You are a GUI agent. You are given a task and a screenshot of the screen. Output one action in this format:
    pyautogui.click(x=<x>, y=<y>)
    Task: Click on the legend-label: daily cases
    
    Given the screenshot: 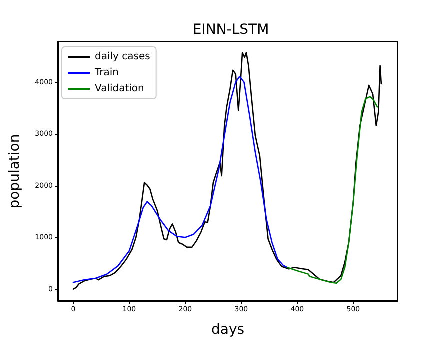 What is the action you would take?
    pyautogui.click(x=122, y=57)
    